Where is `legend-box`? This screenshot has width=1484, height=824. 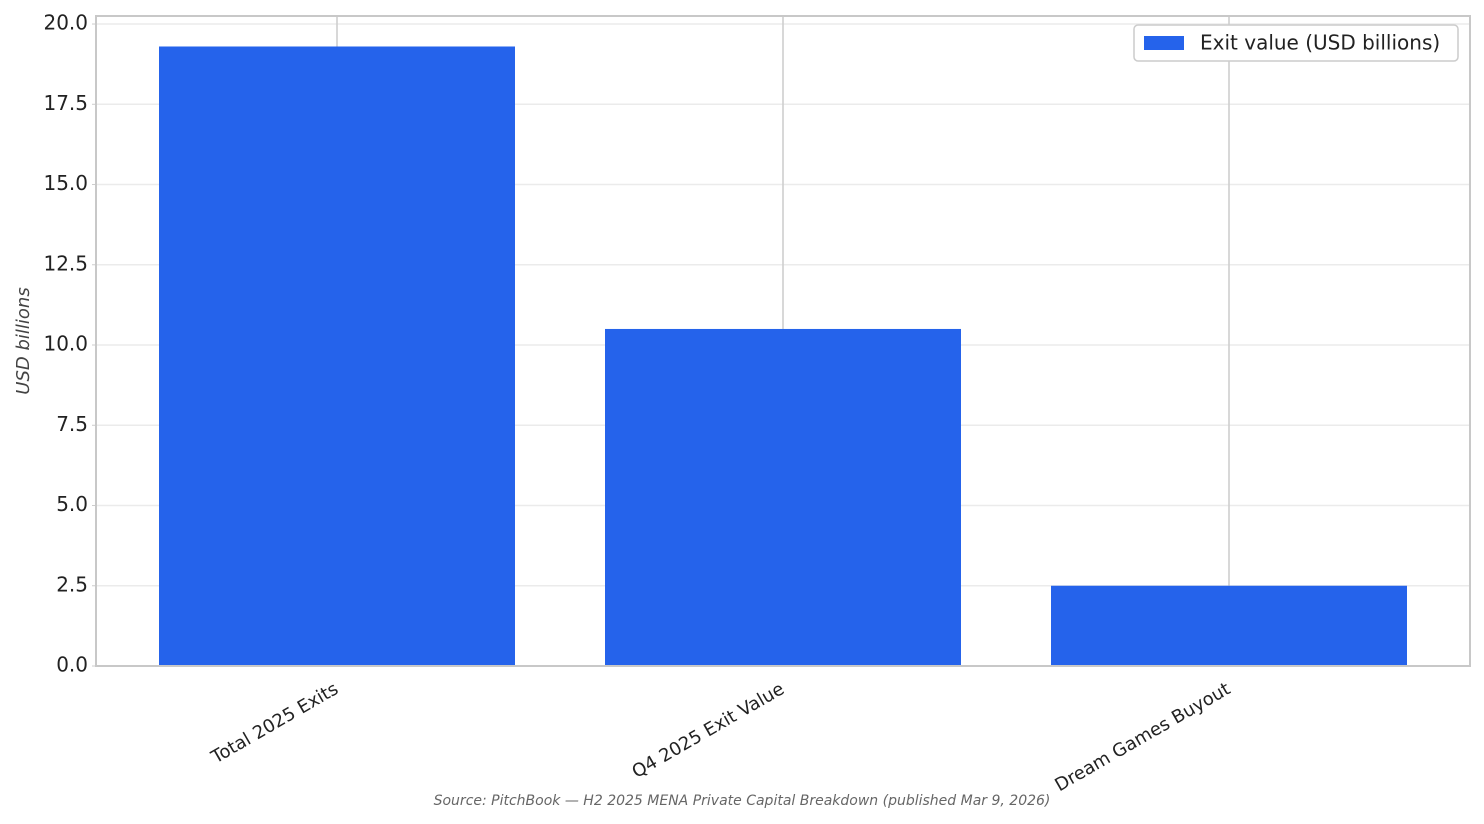
legend-box is located at coordinates (1296, 43).